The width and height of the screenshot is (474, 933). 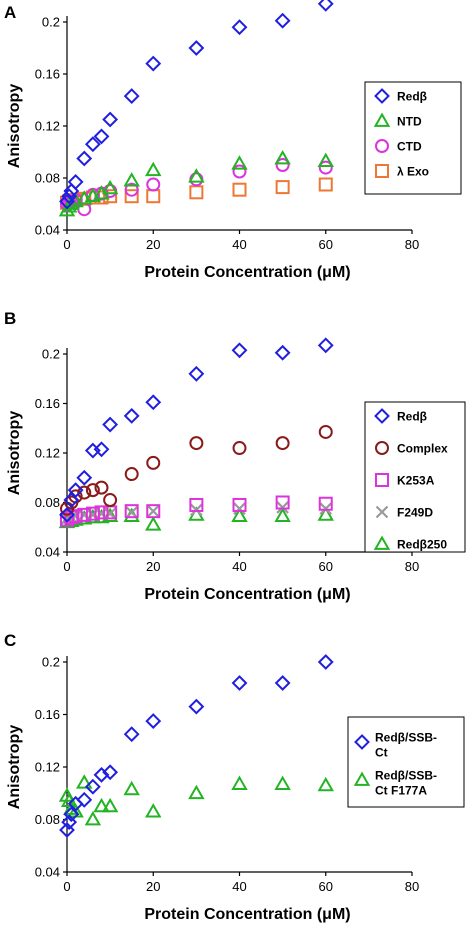 I want to click on legend-entry: NTD, so click(x=409, y=122).